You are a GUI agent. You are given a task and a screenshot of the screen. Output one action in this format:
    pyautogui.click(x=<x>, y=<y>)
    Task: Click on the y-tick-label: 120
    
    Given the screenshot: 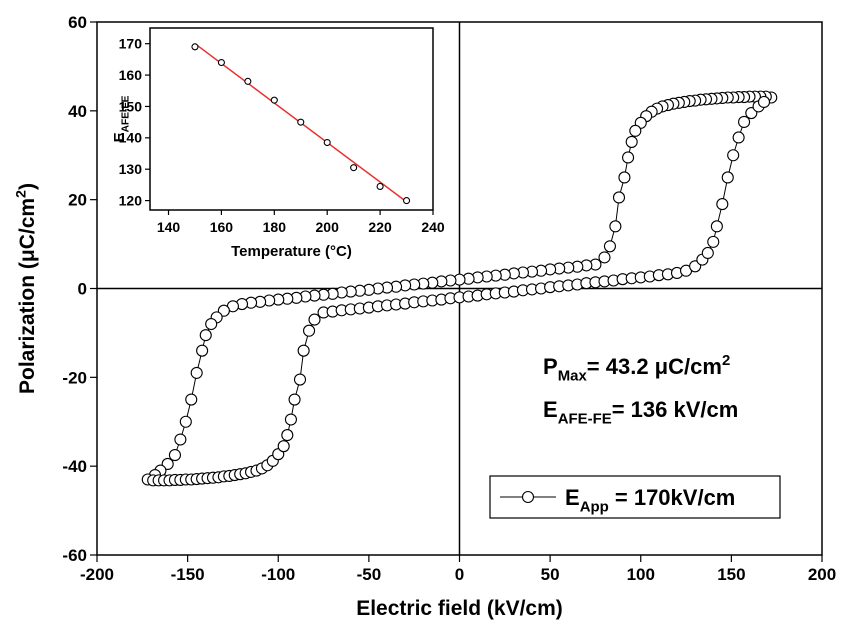 What is the action you would take?
    pyautogui.click(x=131, y=200)
    